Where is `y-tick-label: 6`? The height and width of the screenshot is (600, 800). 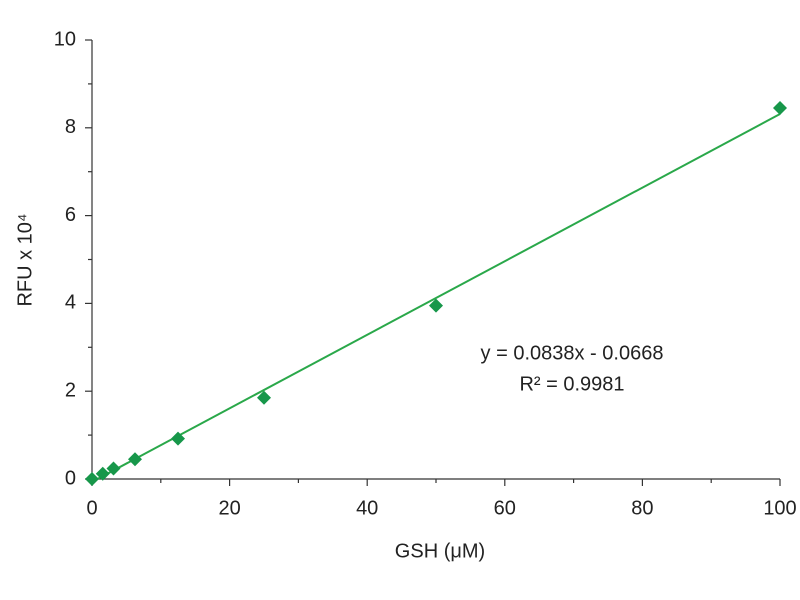 y-tick-label: 6 is located at coordinates (70, 215).